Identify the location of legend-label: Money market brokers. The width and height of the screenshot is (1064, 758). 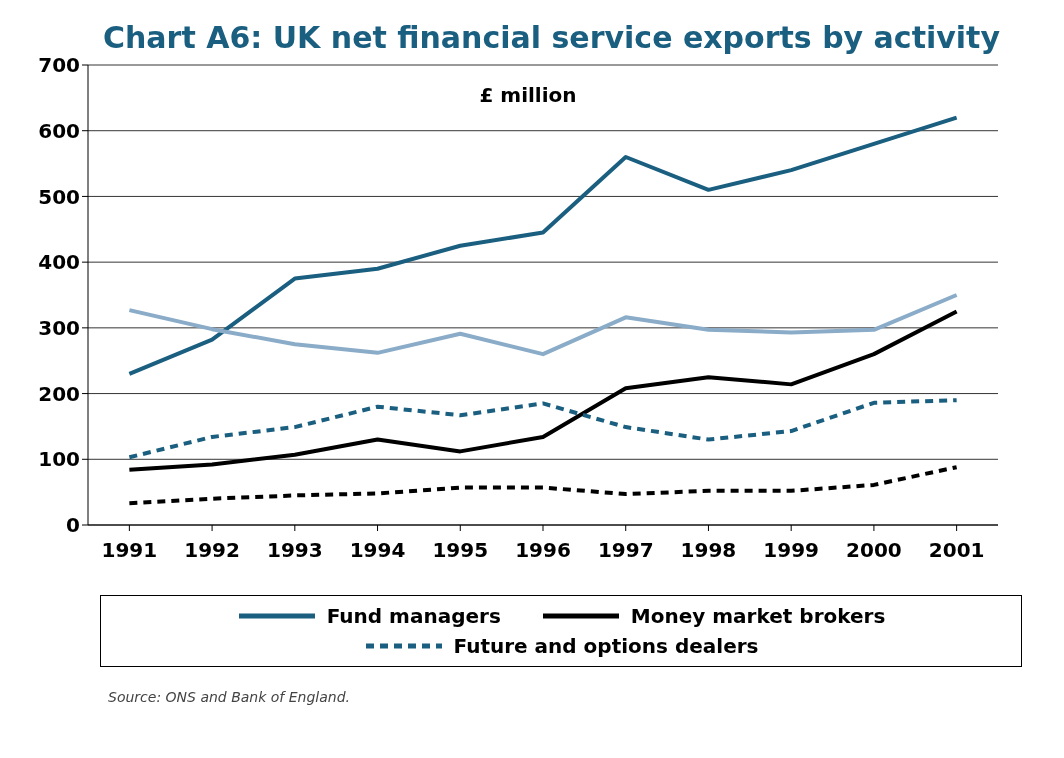
(758, 616).